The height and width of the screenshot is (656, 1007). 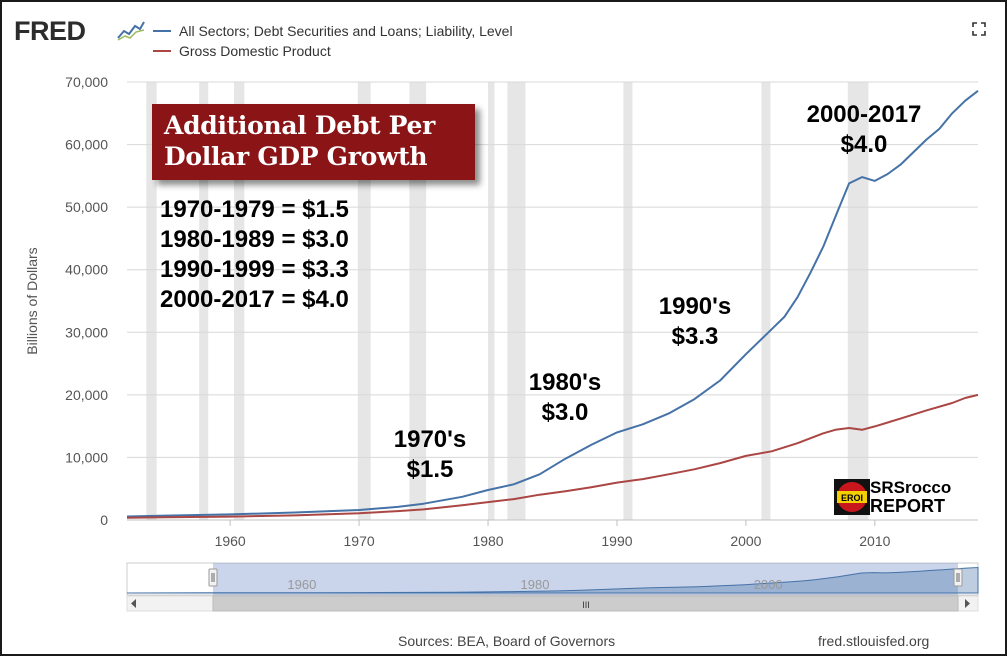 I want to click on annotation-list-item: 2000-2017 = $4.0, so click(x=254, y=299).